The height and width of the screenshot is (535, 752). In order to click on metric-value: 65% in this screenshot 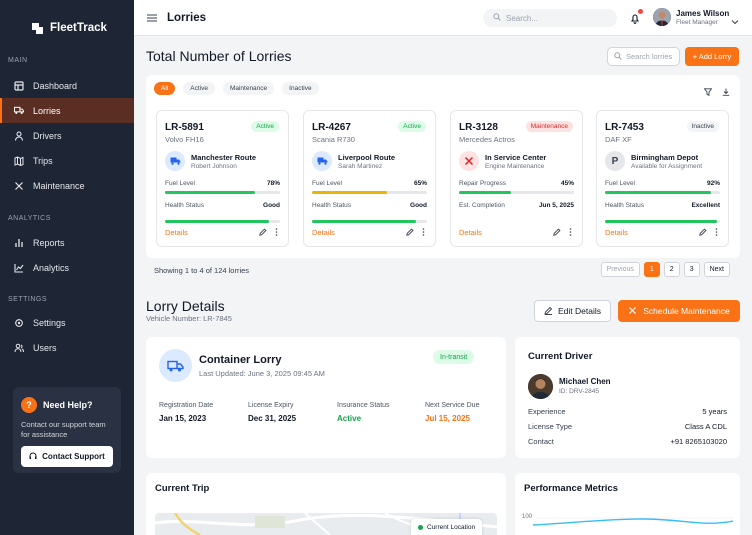, I will do `click(420, 183)`.